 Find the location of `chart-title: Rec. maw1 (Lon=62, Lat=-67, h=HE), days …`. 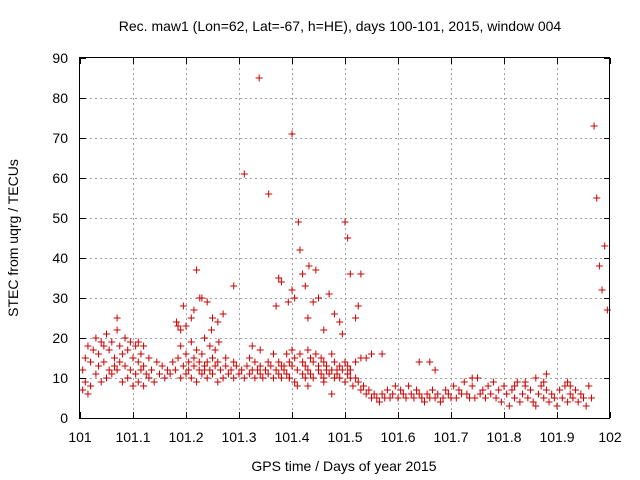

chart-title: Rec. maw1 (Lon=62, Lat=-67, h=HE), days … is located at coordinates (340, 26).